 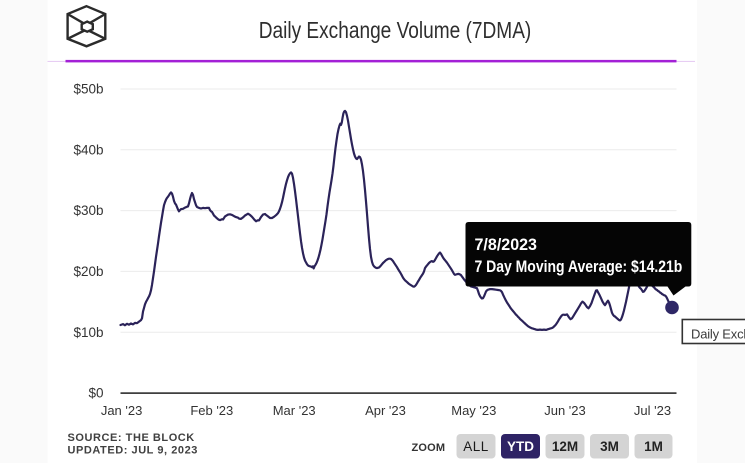 What do you see at coordinates (385, 410) in the screenshot?
I see `svg-text: Apr '23` at bounding box center [385, 410].